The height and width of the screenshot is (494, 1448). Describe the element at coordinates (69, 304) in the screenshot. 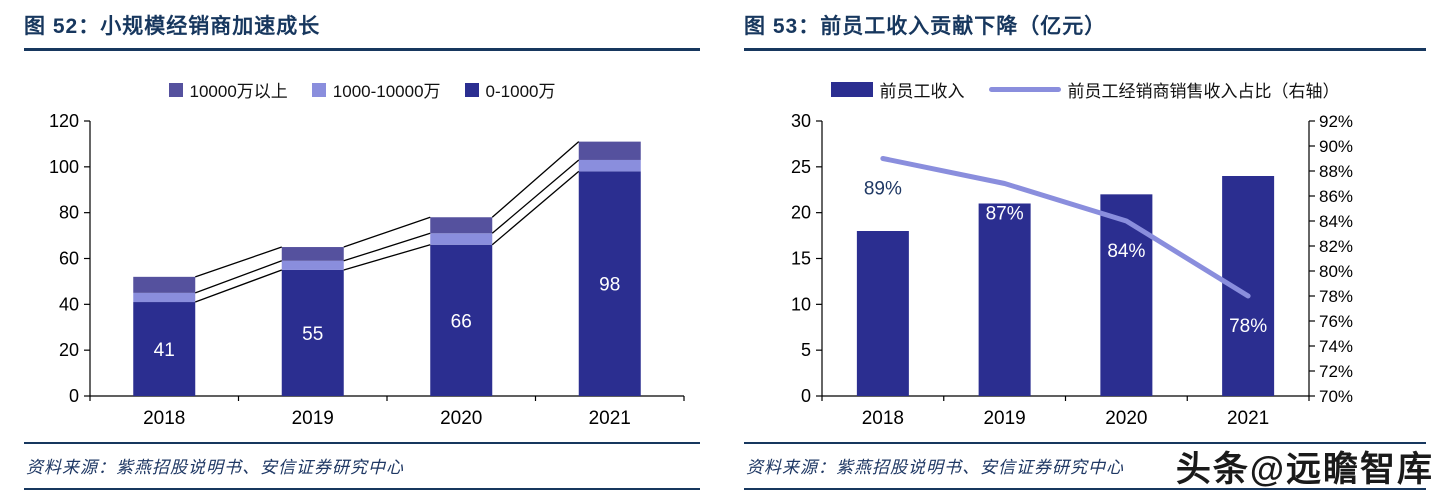

I see `y-axis-label: 40` at that location.